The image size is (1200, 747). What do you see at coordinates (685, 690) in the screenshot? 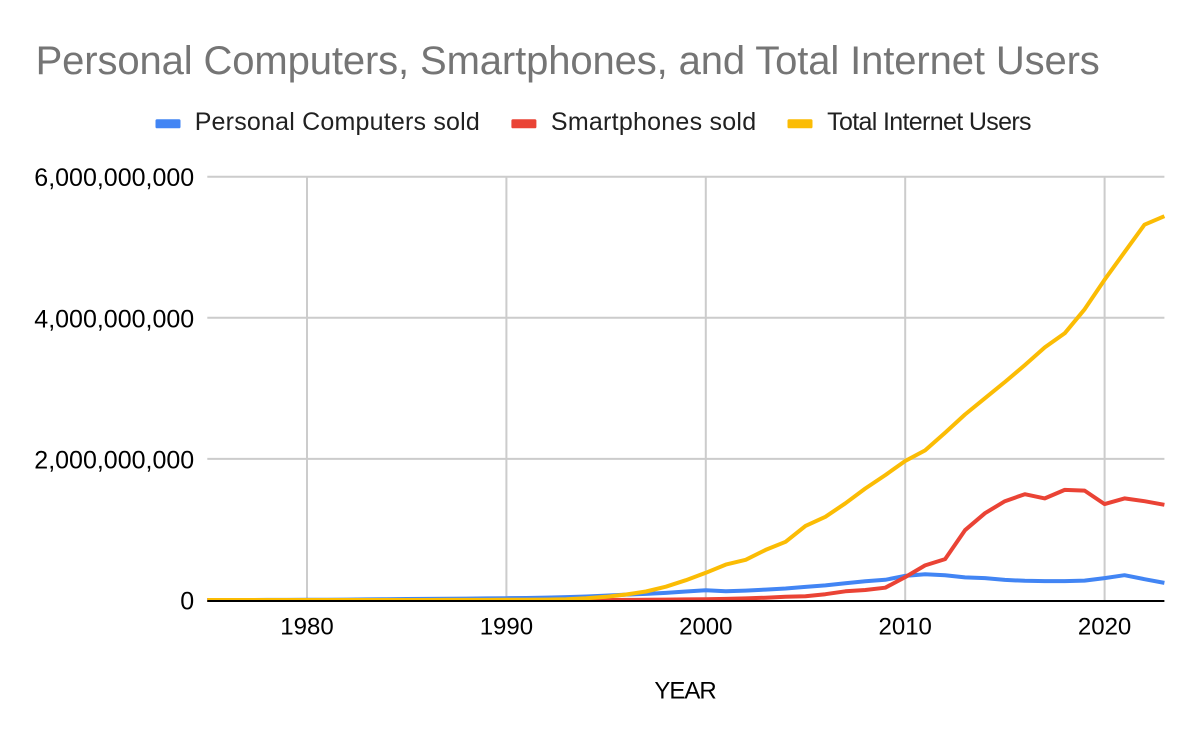
I see `svg-text: YEAR` at bounding box center [685, 690].